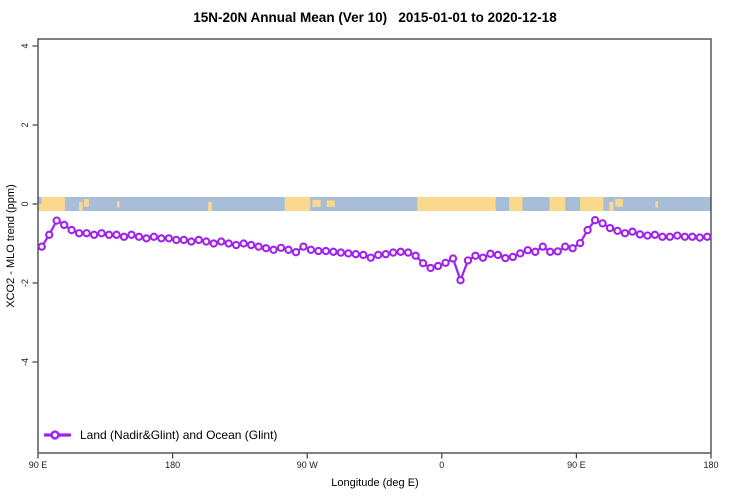  Describe the element at coordinates (25, 283) in the screenshot. I see `y-tick-label: -2` at that location.